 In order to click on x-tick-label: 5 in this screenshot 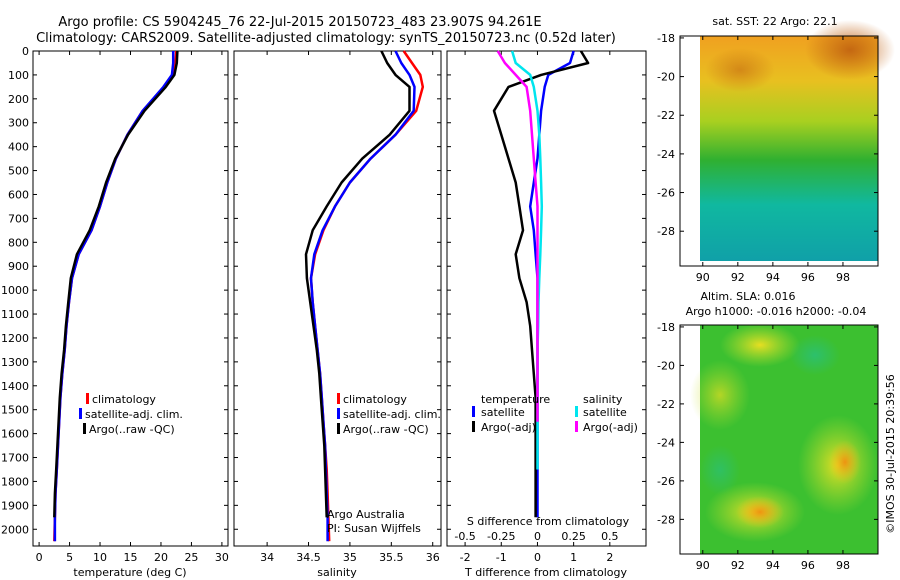, I will do `click(69, 557)`.